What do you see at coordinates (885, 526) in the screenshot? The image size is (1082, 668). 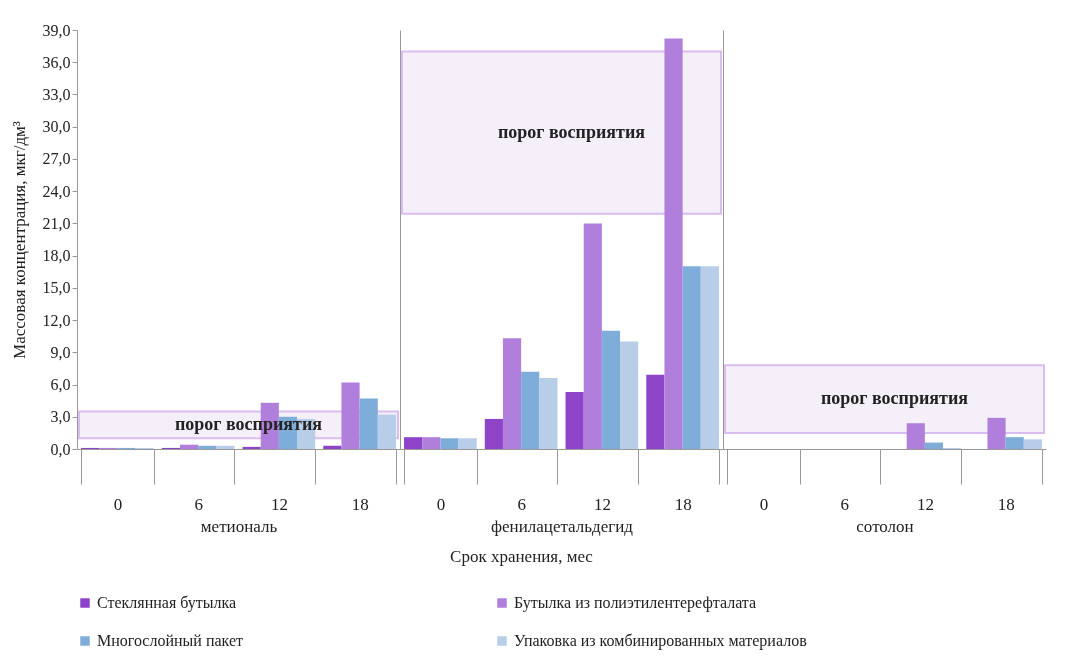 I see `x-axis-title: сотолон` at bounding box center [885, 526].